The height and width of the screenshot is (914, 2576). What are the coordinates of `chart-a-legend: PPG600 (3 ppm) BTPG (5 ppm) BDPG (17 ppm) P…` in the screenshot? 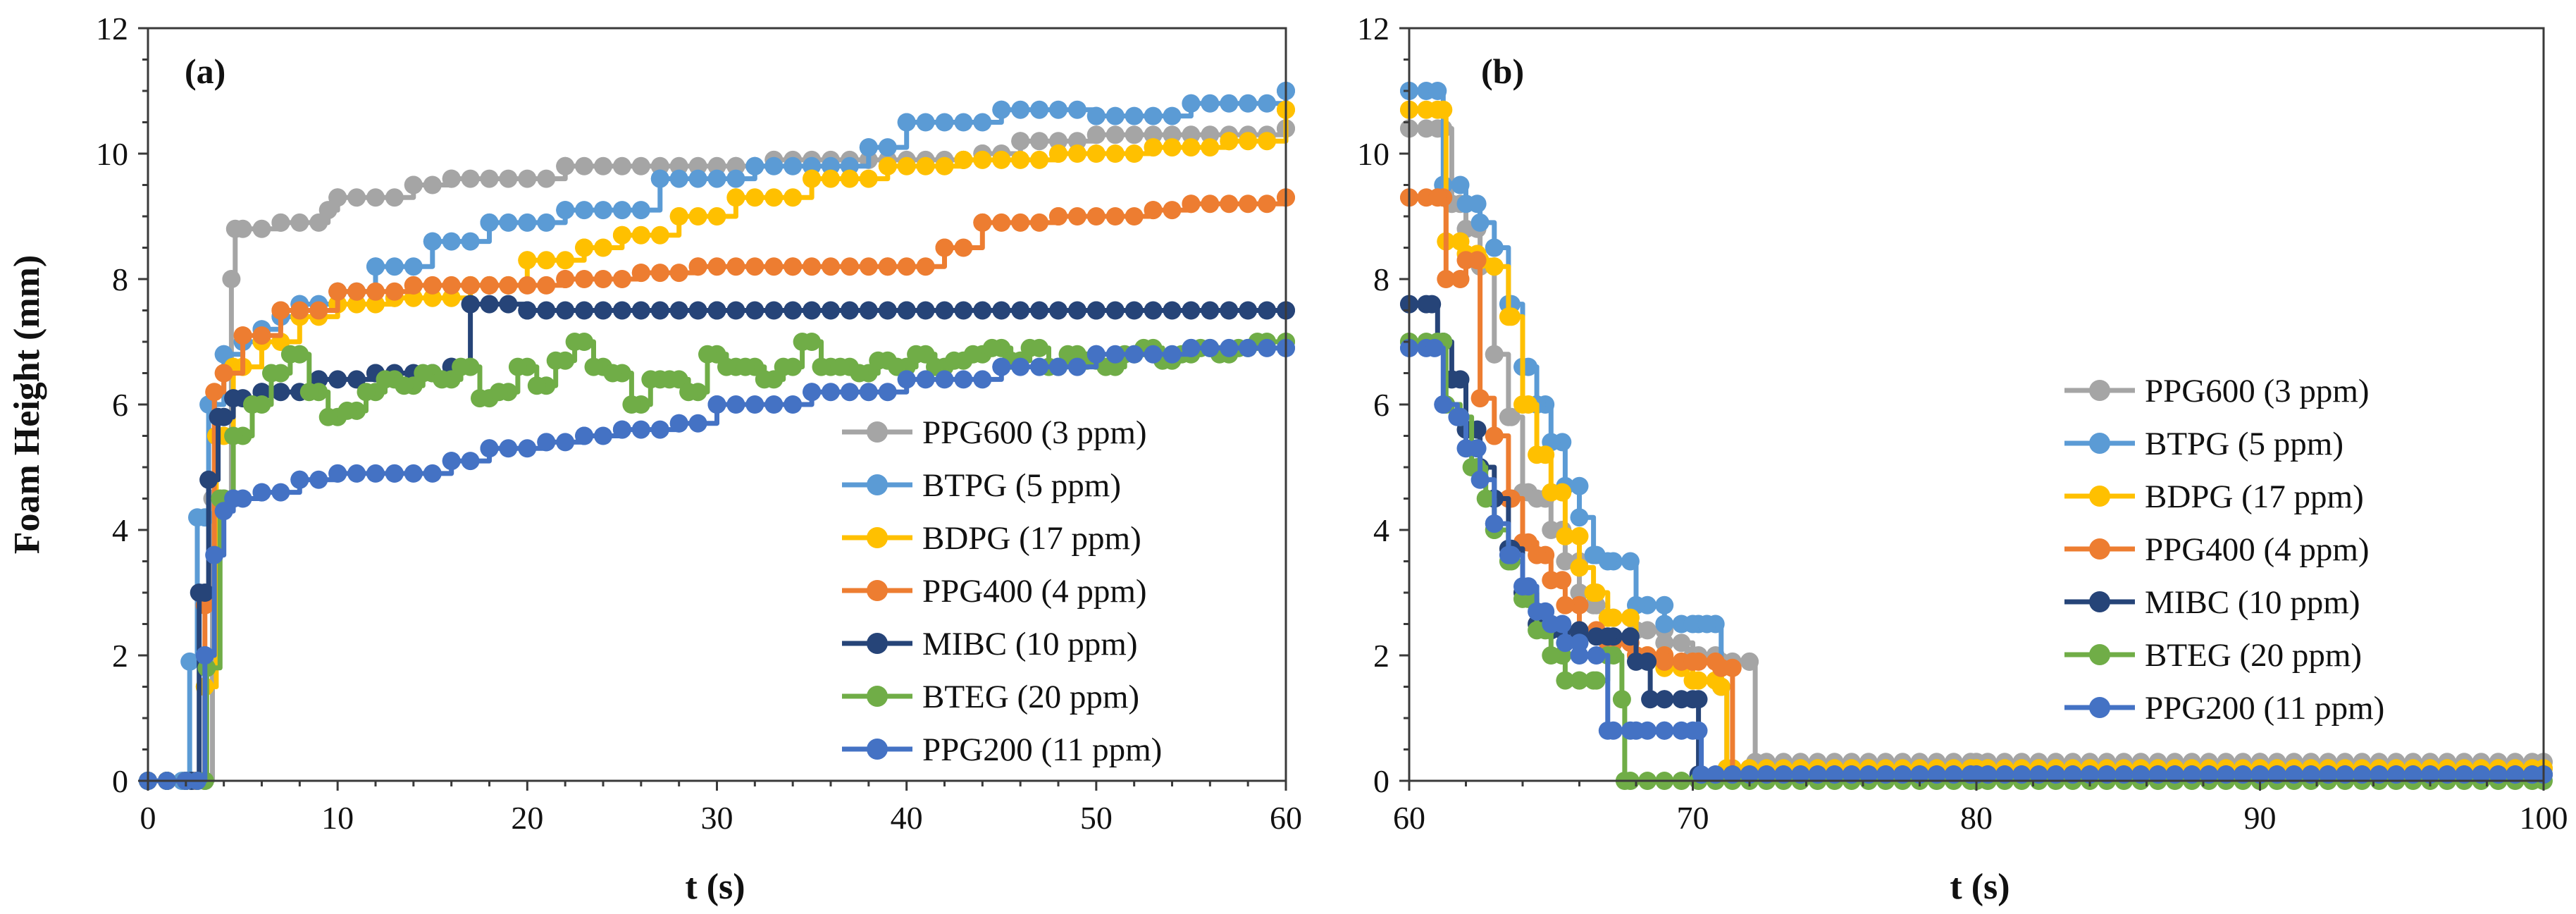 It's located at (1002, 591).